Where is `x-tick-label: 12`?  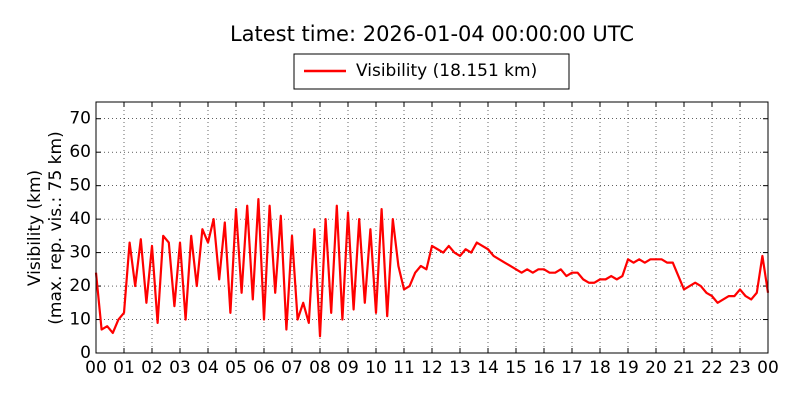
x-tick-label: 12 is located at coordinates (432, 368).